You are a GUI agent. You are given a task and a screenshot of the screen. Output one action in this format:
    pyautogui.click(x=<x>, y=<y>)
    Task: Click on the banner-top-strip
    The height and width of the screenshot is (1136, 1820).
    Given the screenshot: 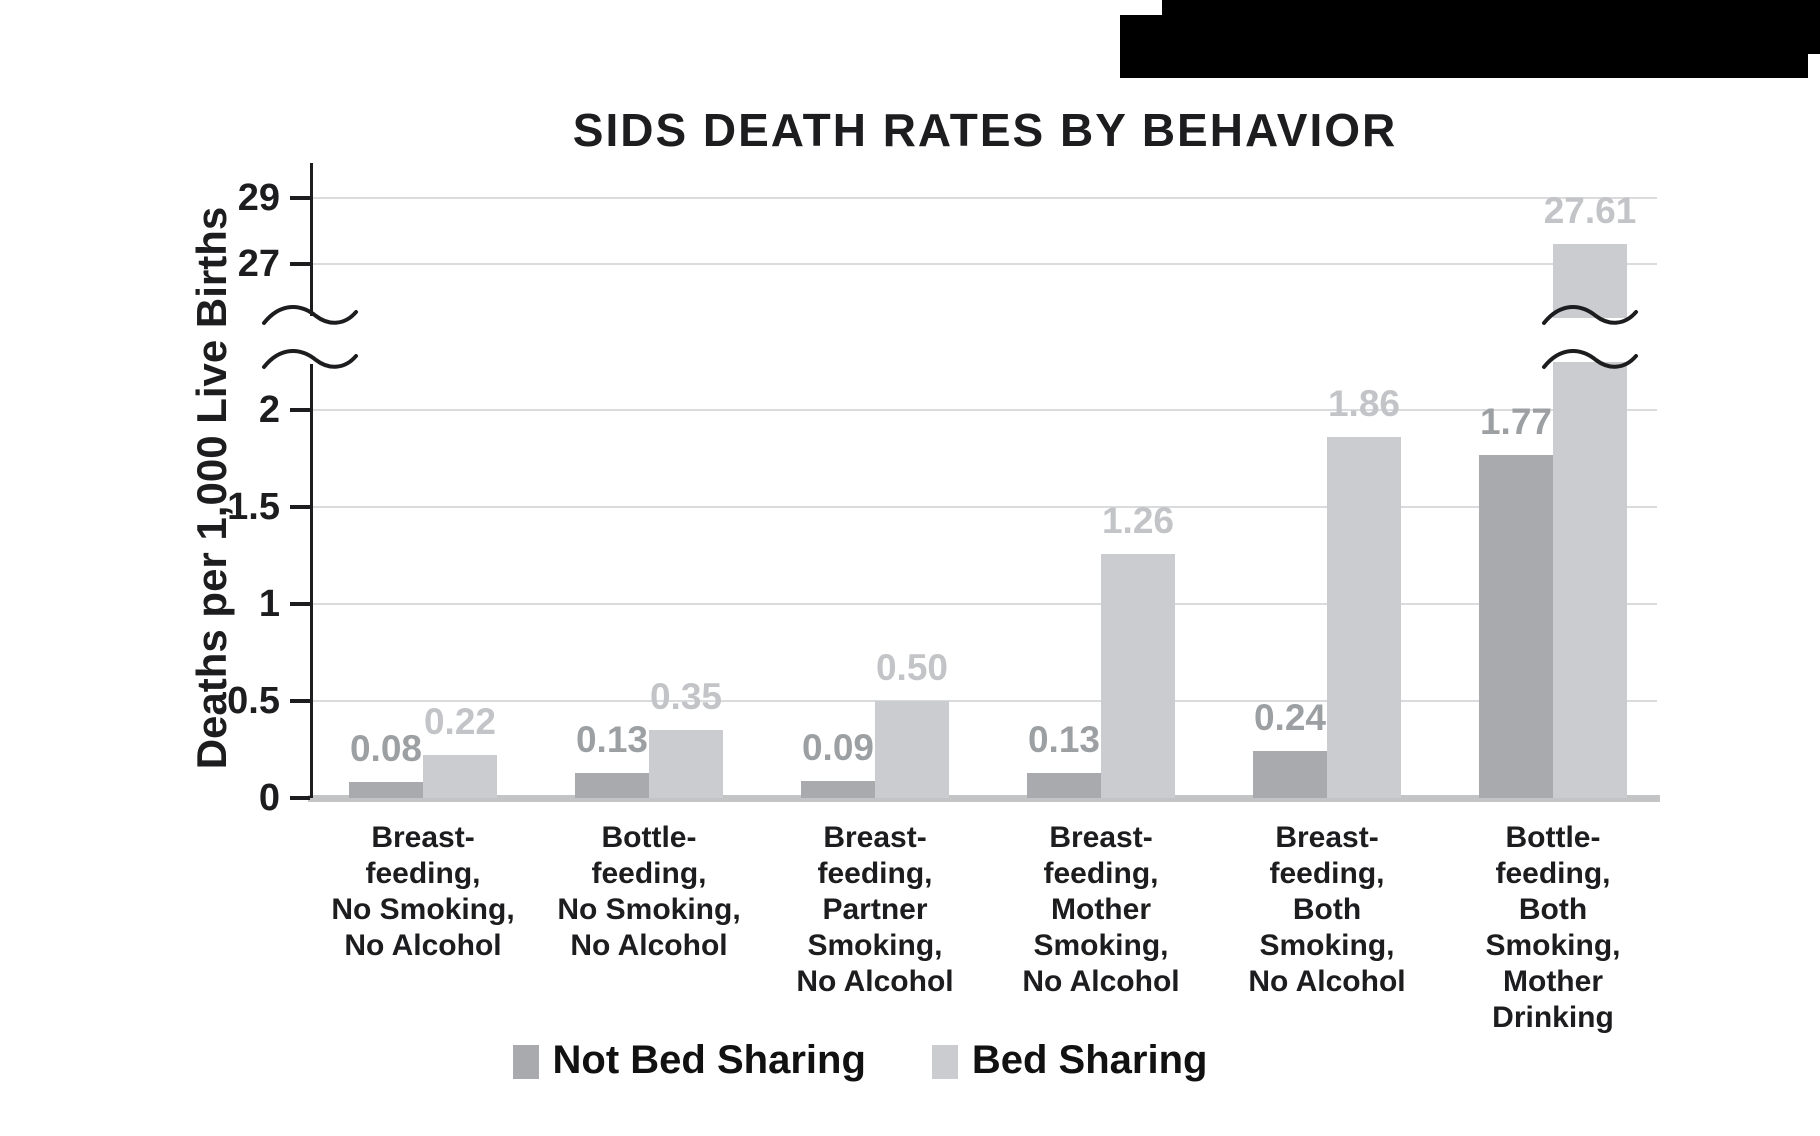 What is the action you would take?
    pyautogui.click(x=1491, y=7)
    